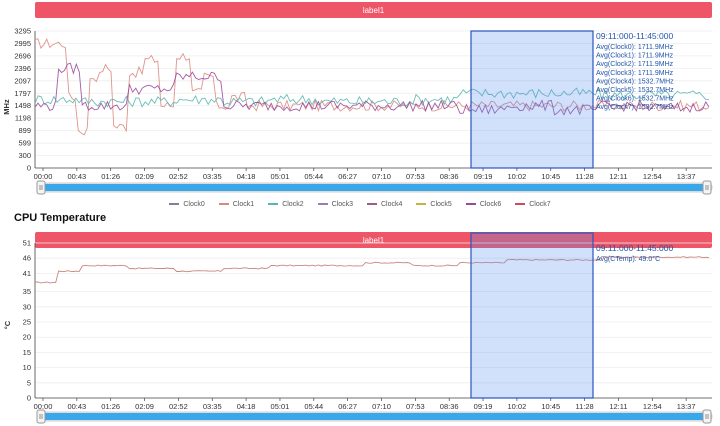 The image size is (720, 426). I want to click on legend-item-clock7: Clock7, so click(533, 204).